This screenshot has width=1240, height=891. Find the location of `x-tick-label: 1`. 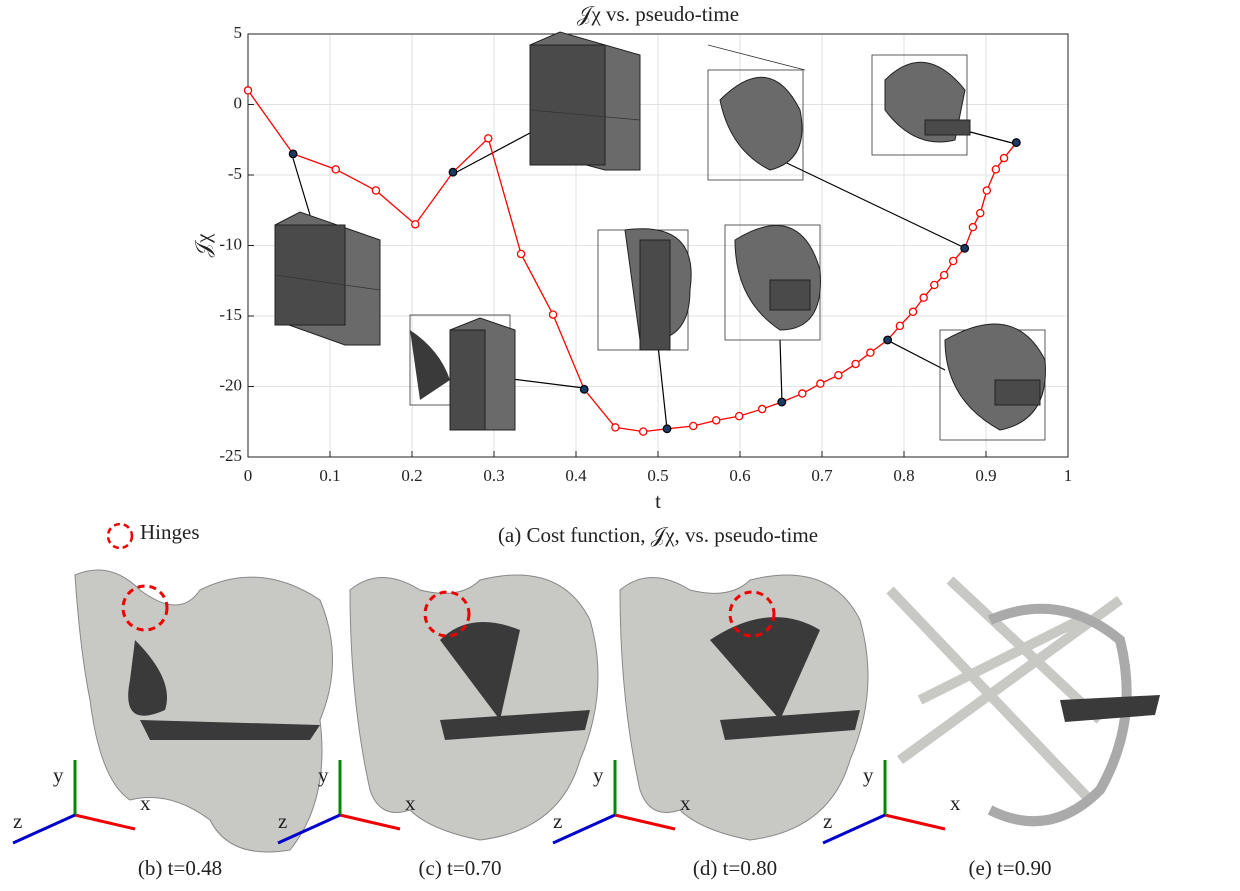

x-tick-label: 1 is located at coordinates (1068, 475).